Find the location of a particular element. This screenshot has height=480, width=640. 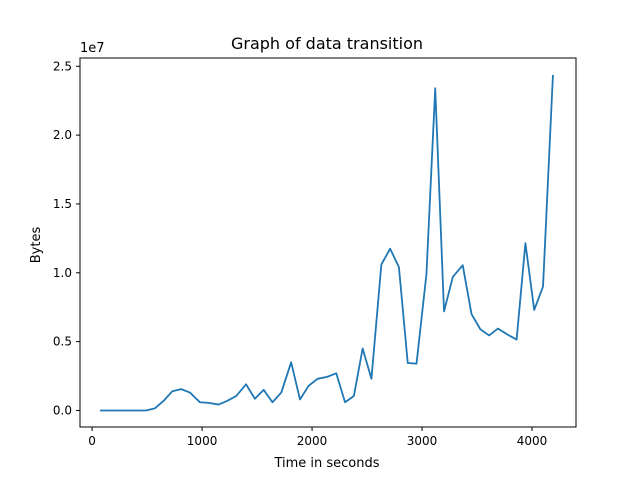

y-tick-label: 2.0 is located at coordinates (62, 135).